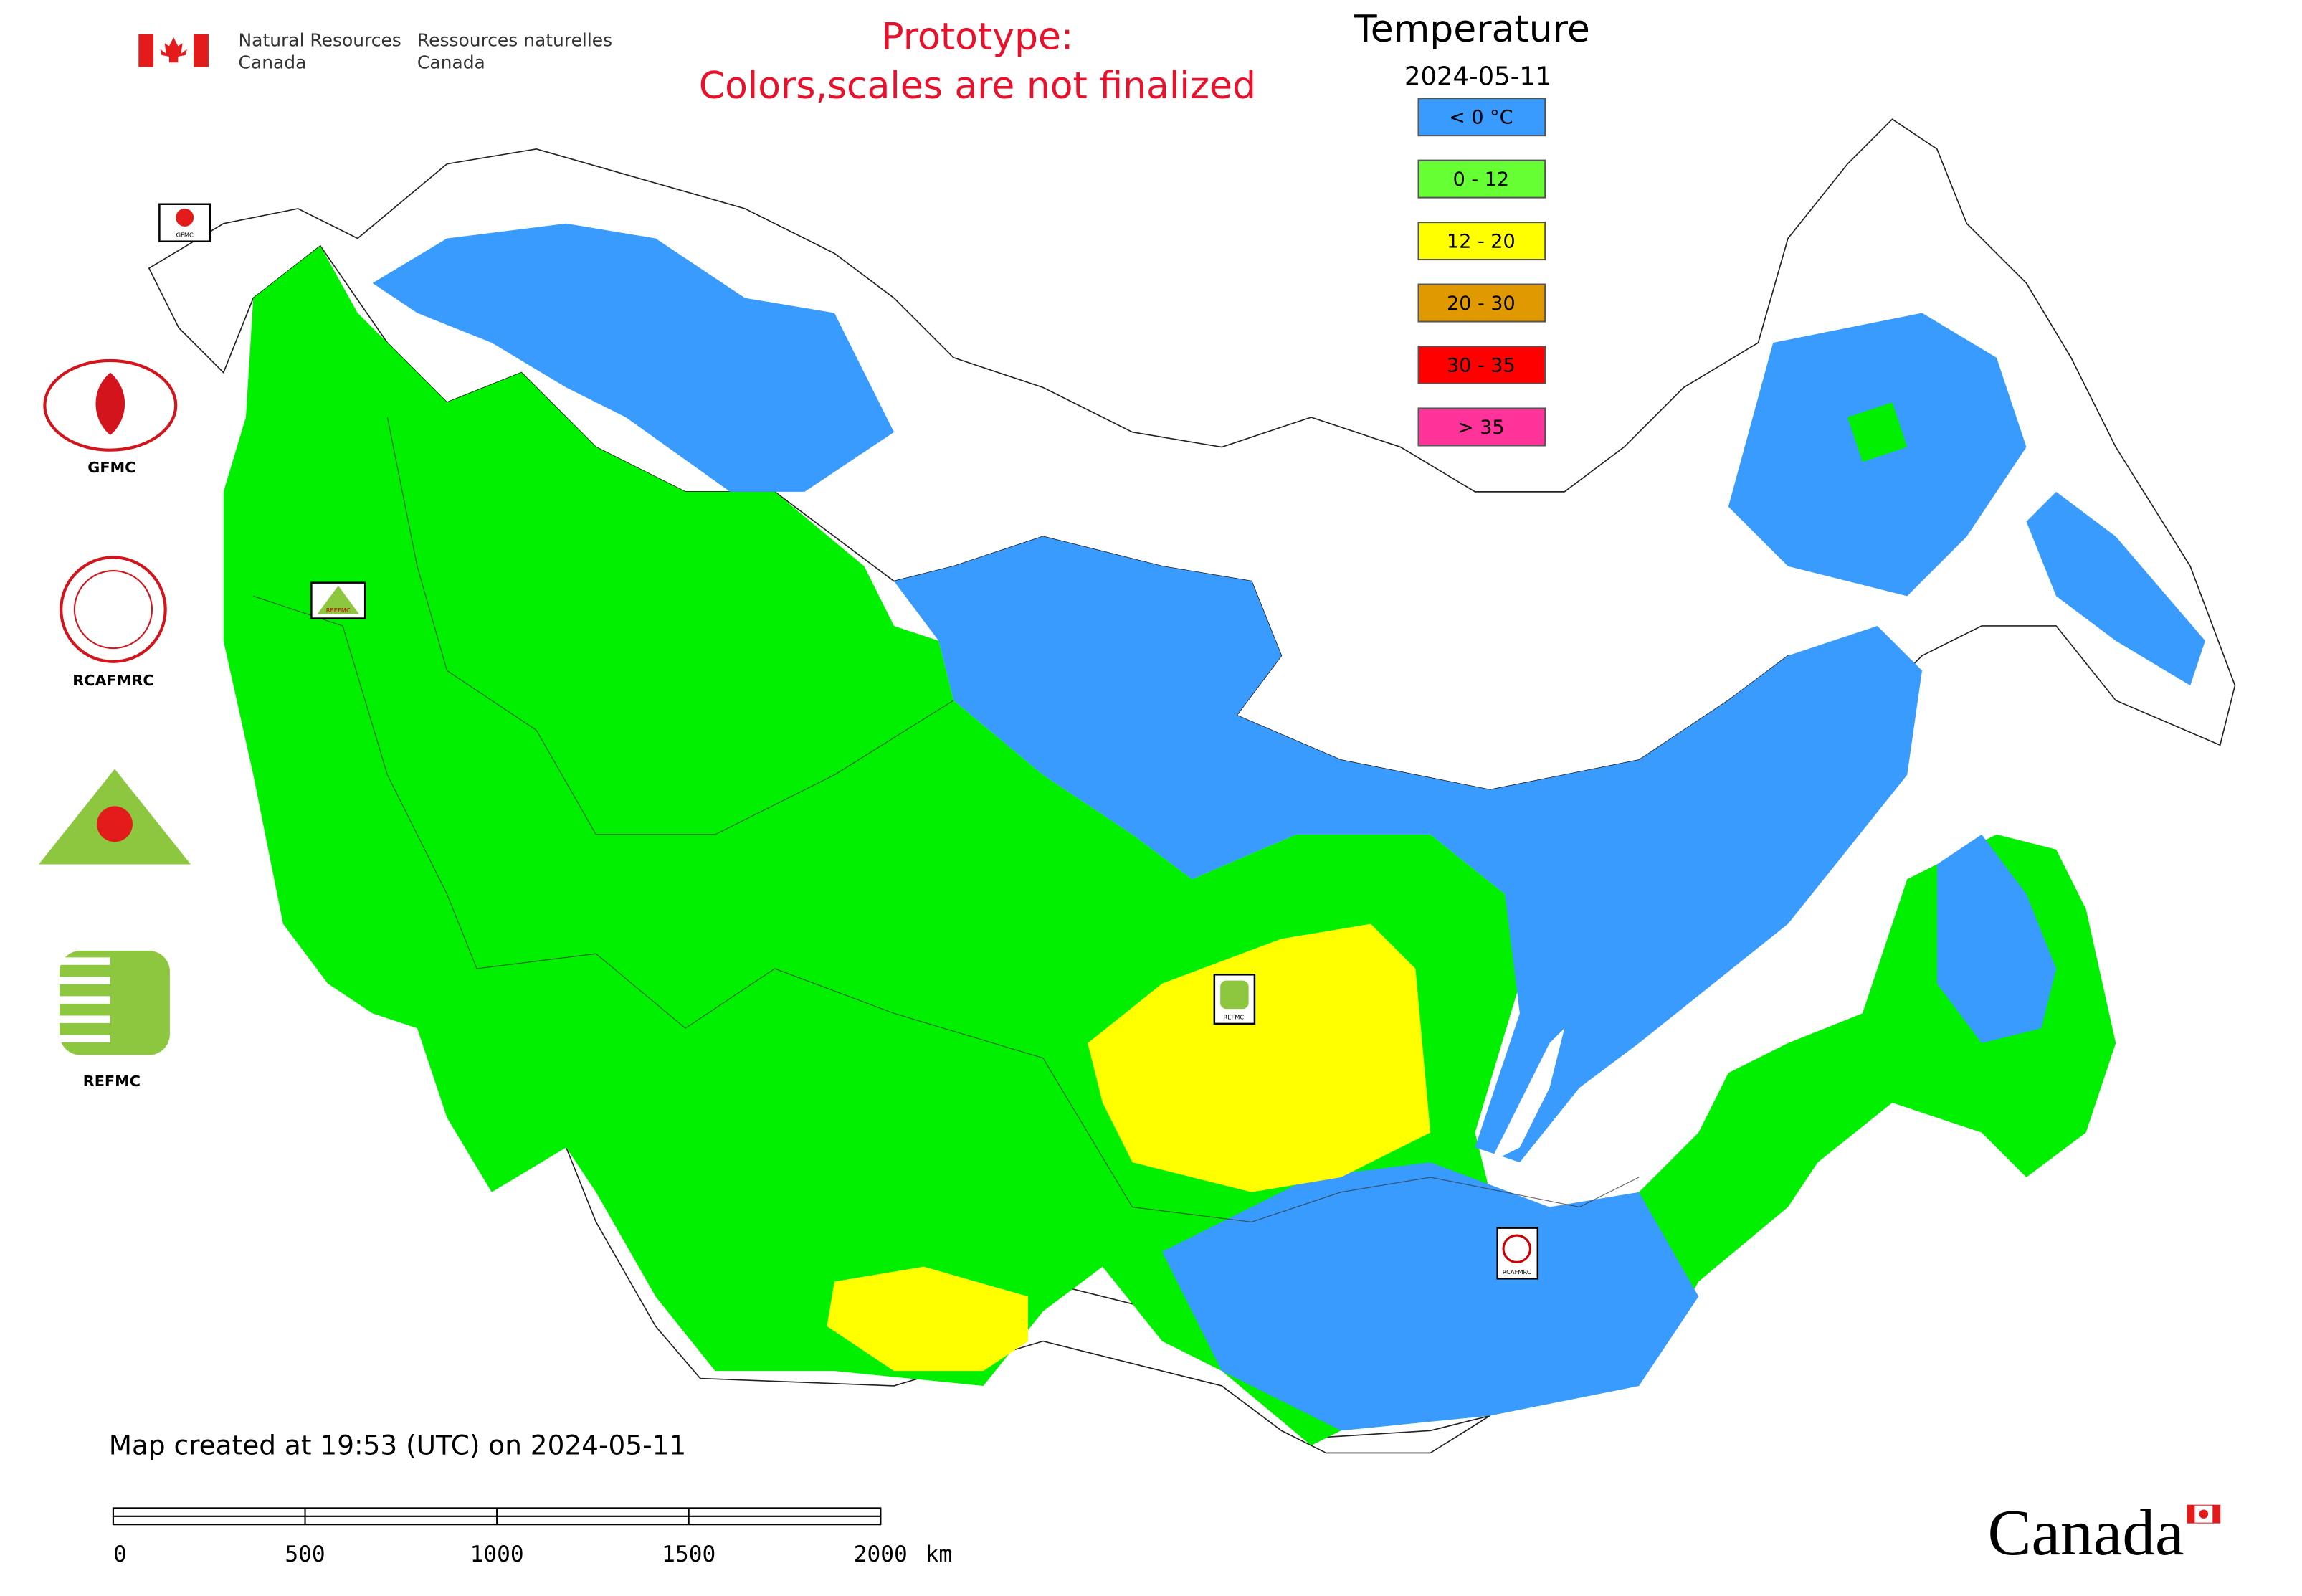 The image size is (2302, 1596). What do you see at coordinates (532, 1537) in the screenshot?
I see `scale-bar: 0 500 1000 1500 2000 km` at bounding box center [532, 1537].